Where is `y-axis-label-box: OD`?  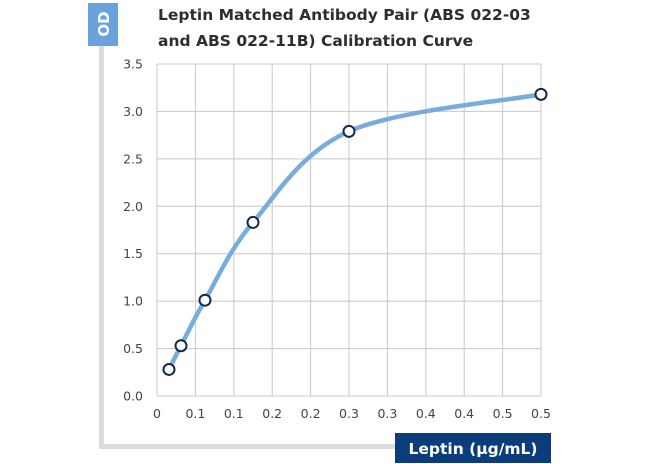
y-axis-label-box: OD is located at coordinates (103, 24).